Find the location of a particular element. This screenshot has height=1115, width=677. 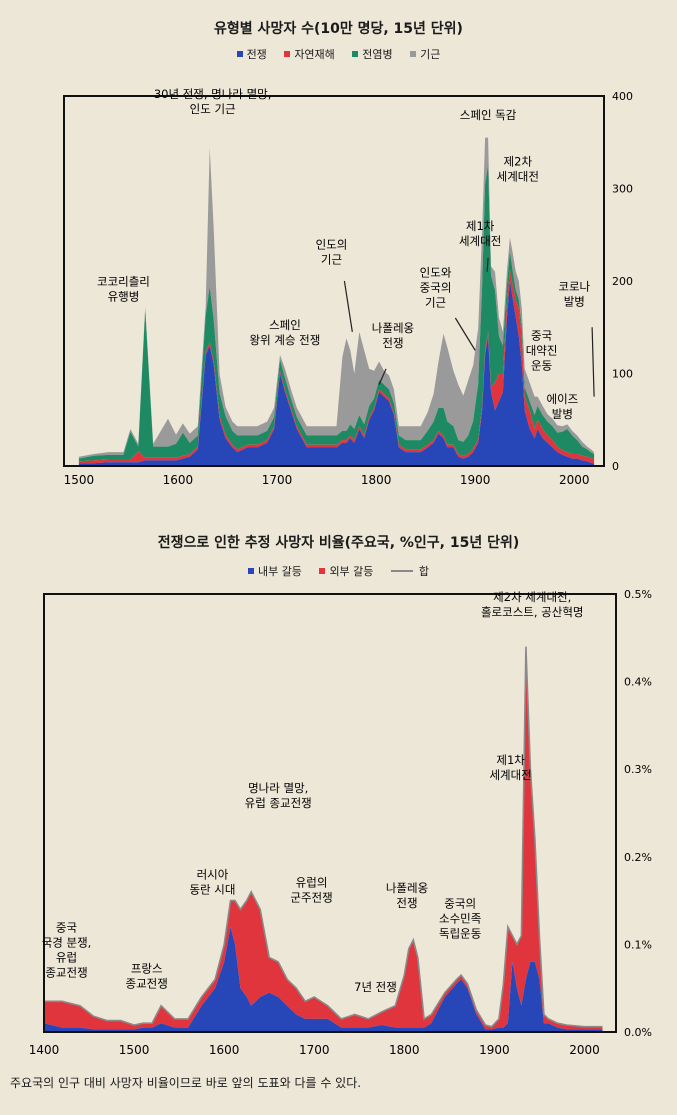

legend-swatch-external is located at coordinates (322, 571).